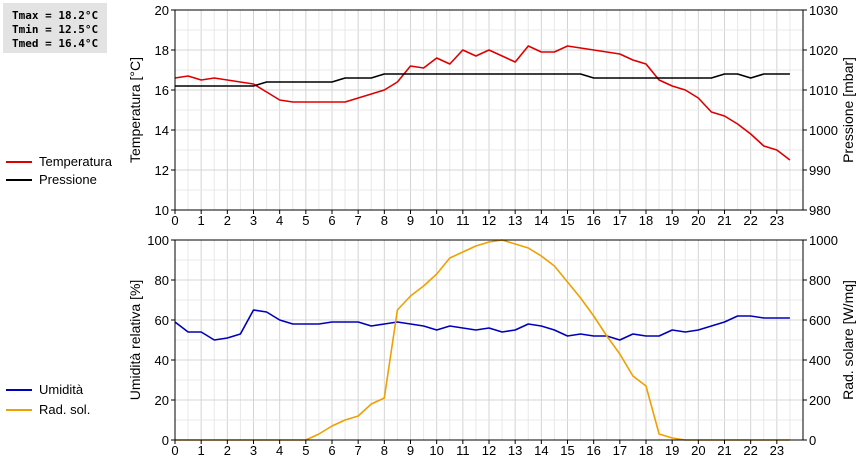 The width and height of the screenshot is (860, 460). I want to click on y-tick-label: 14, so click(162, 130).